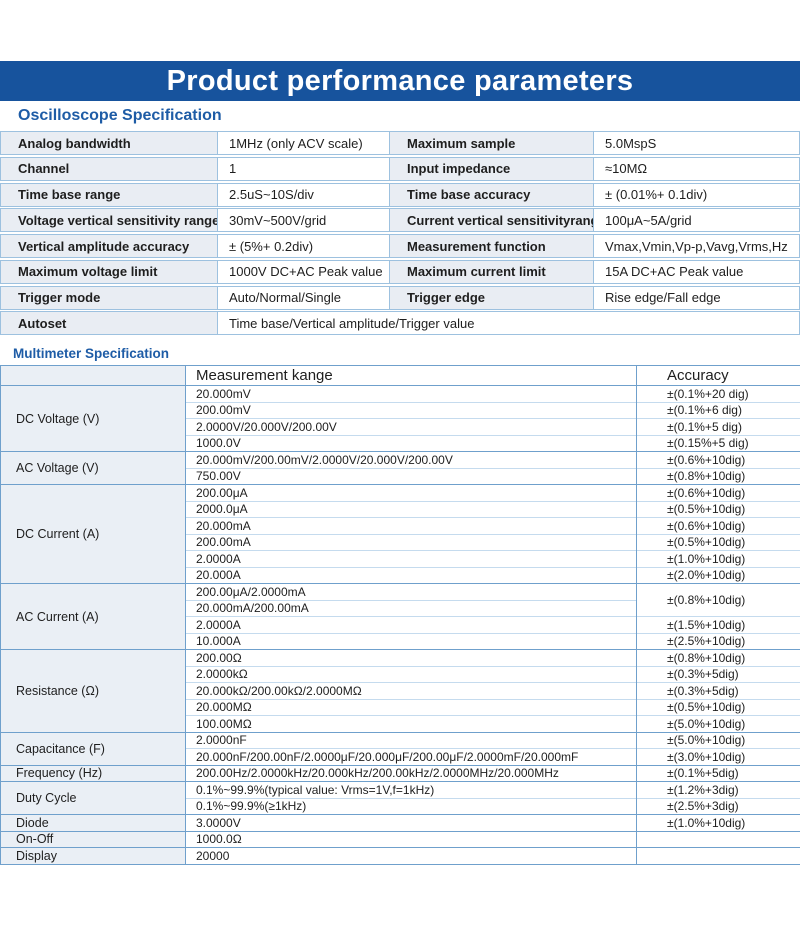 The width and height of the screenshot is (800, 930). What do you see at coordinates (411, 806) in the screenshot?
I see `mm-range-cell: 0.1%~99.9%(≥1kHz)` at bounding box center [411, 806].